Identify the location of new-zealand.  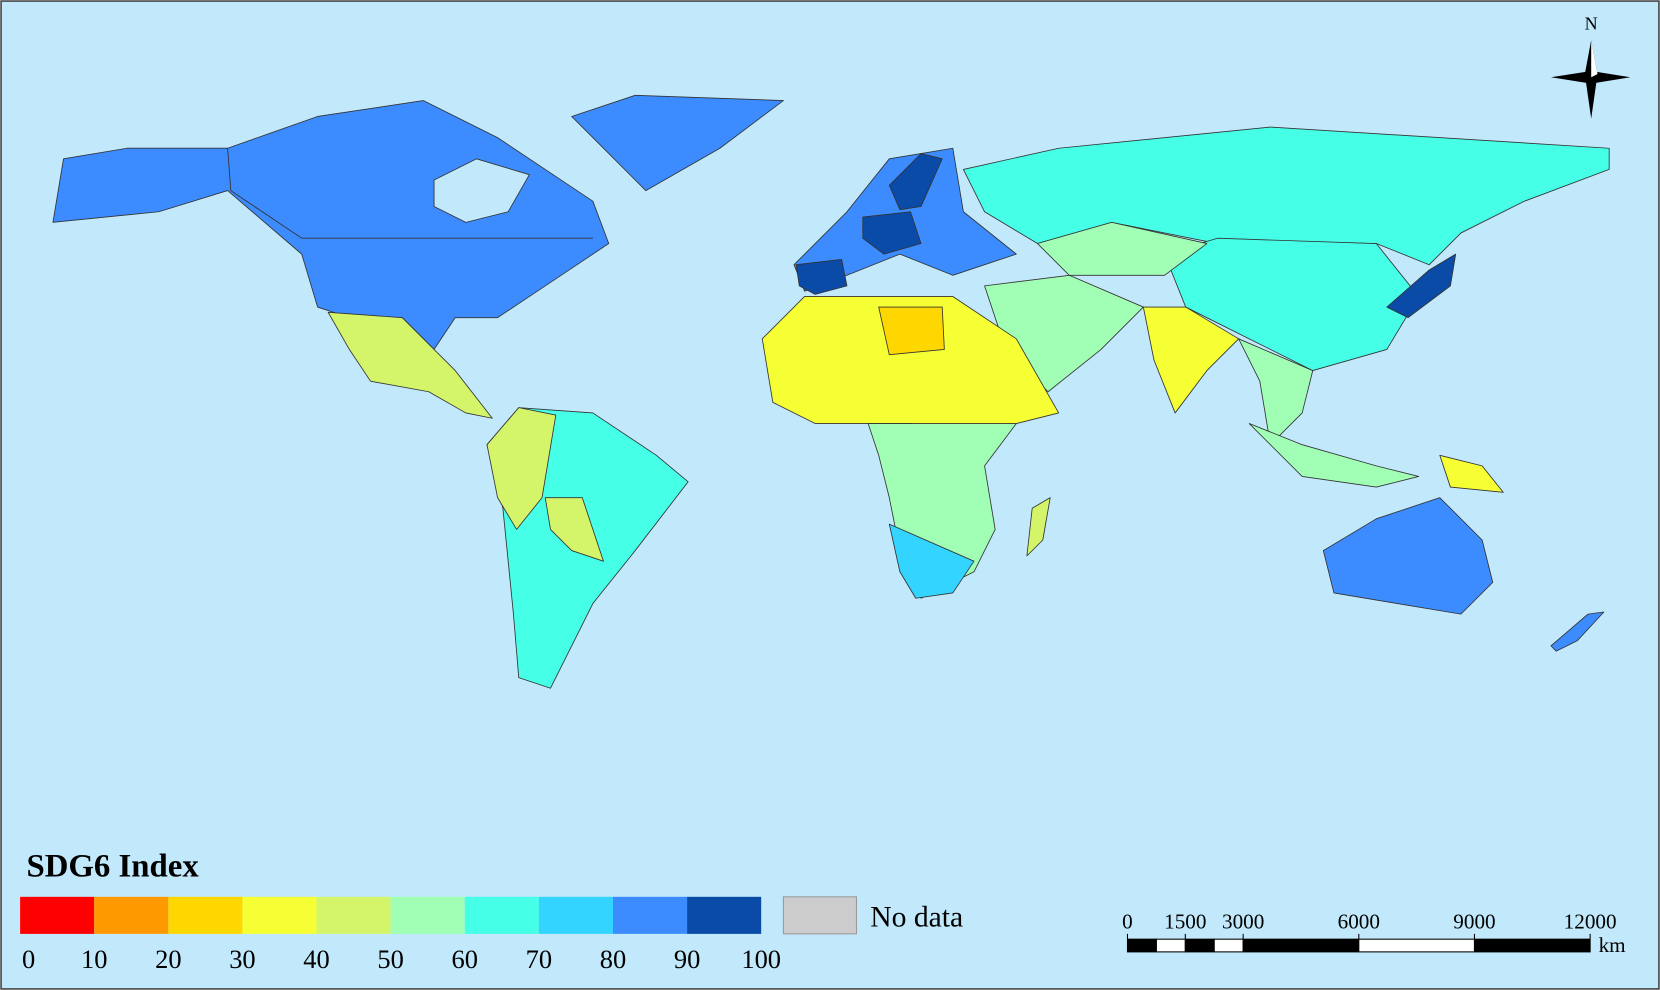
(1577, 631).